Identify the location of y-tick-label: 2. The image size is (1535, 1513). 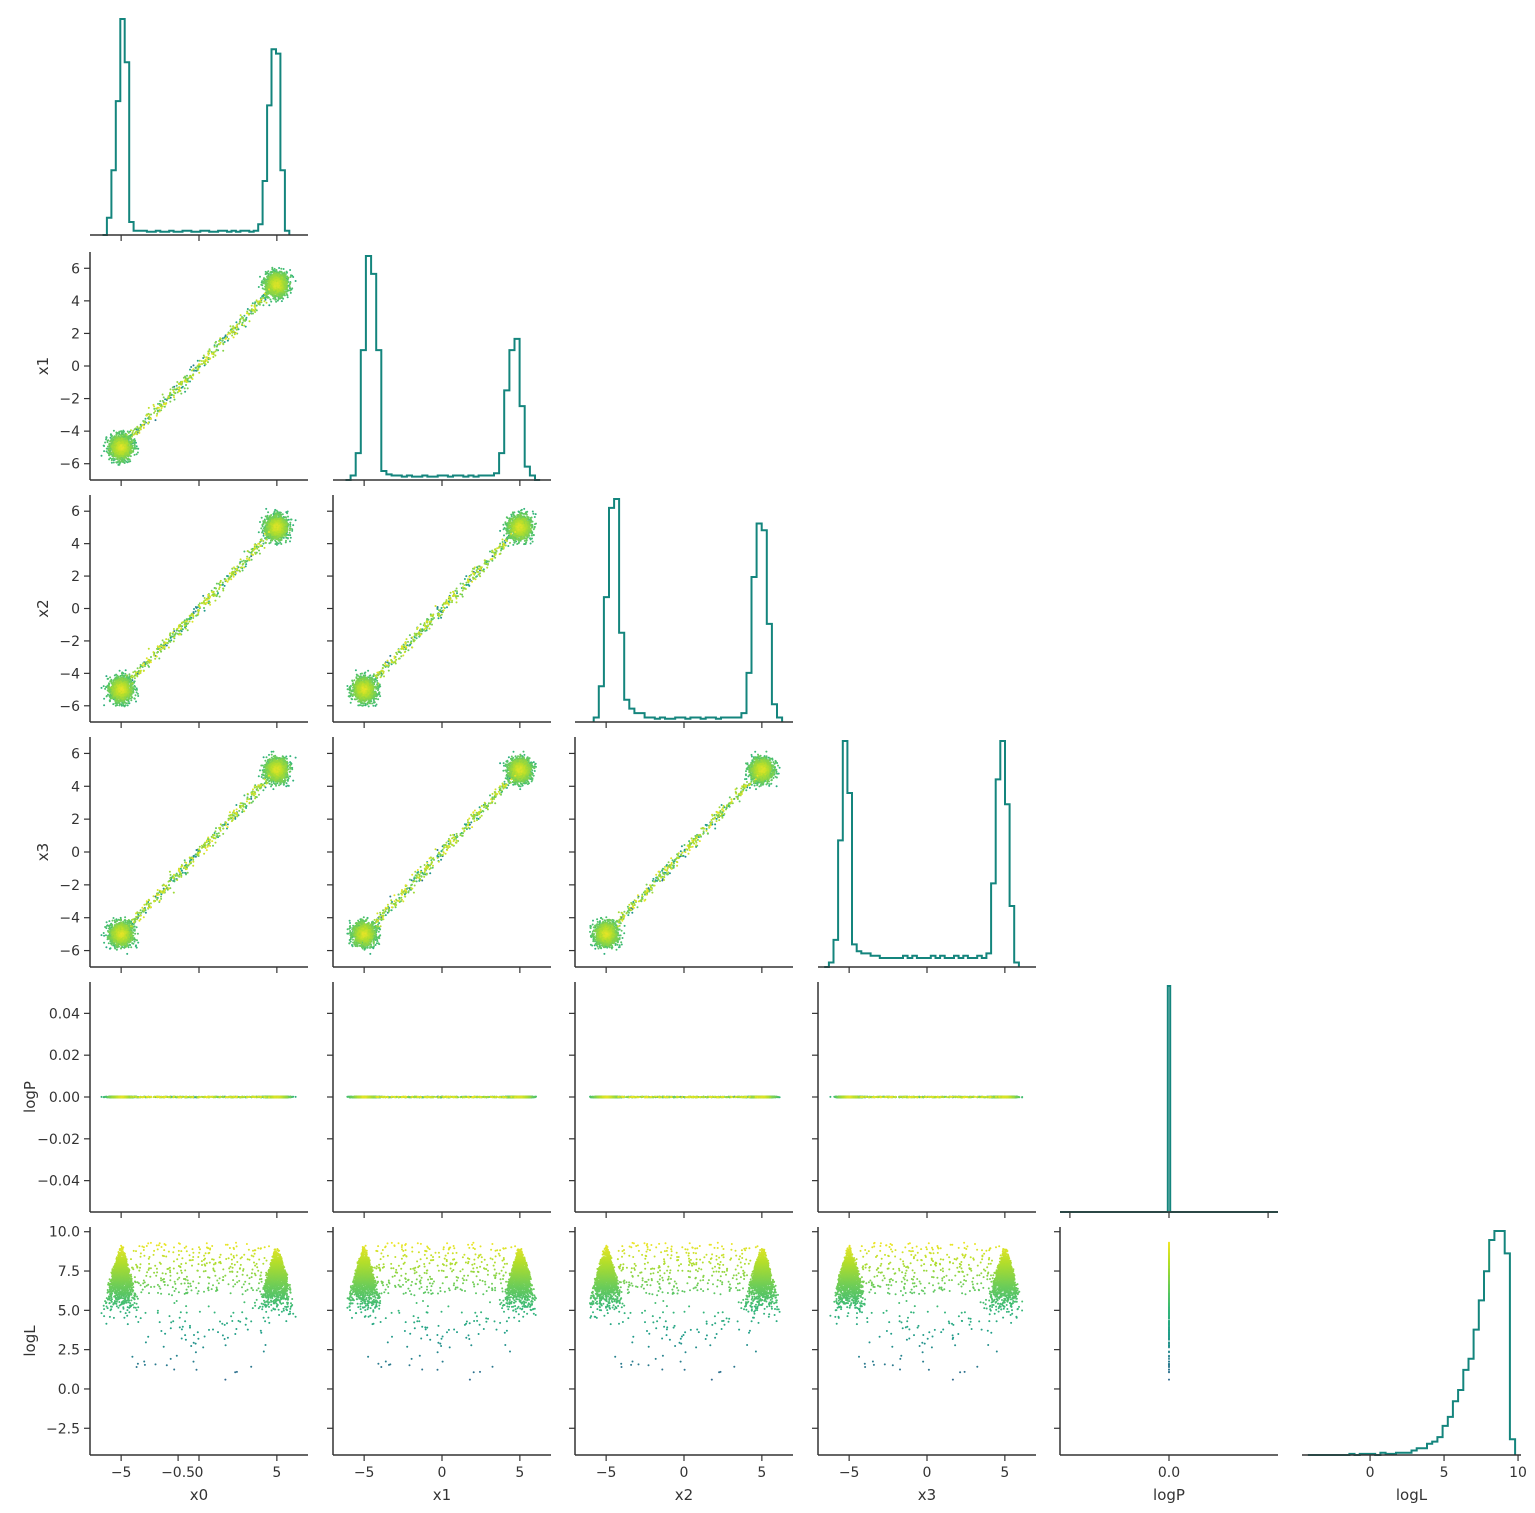
(75, 334).